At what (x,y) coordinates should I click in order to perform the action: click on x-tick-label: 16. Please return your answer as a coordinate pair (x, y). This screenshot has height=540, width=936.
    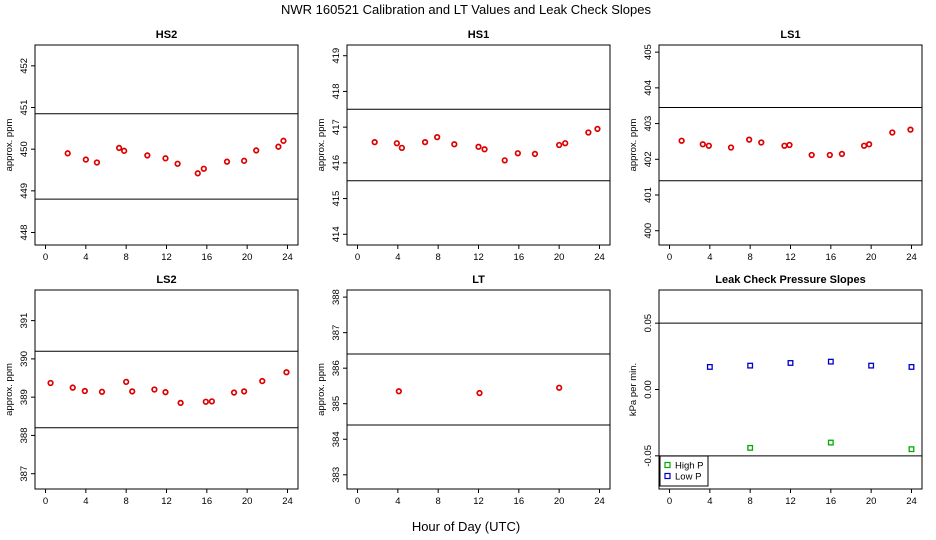
    Looking at the image, I should click on (831, 257).